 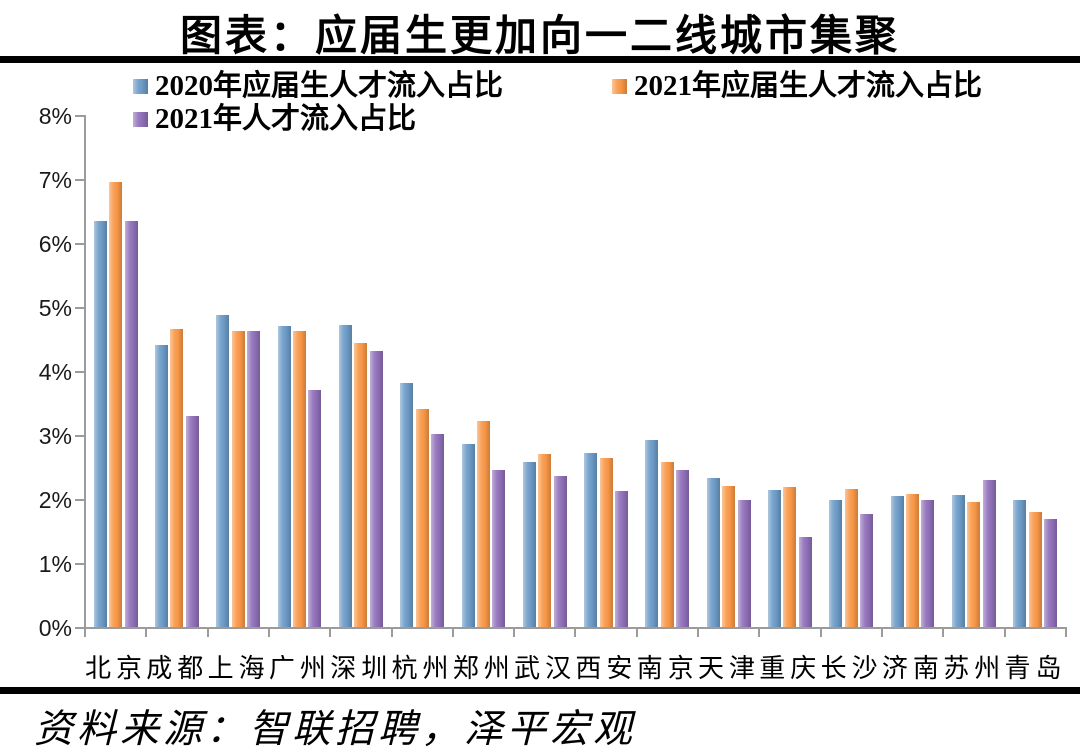 What do you see at coordinates (335, 729) in the screenshot?
I see `source-note: 资料来源：智联招聘，泽平宏观` at bounding box center [335, 729].